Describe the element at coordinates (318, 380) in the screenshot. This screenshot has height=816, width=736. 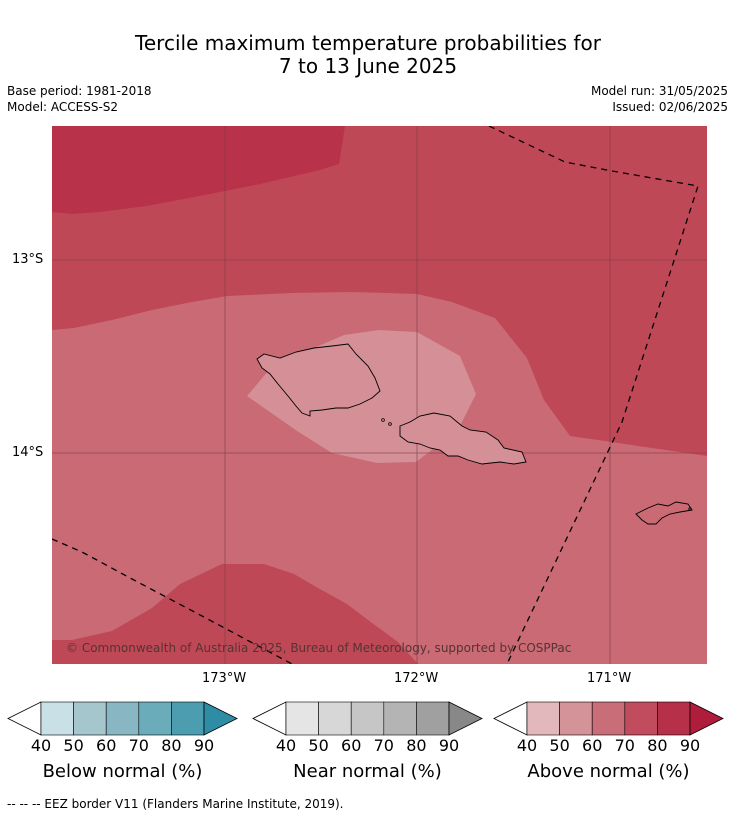
I see `upolu-island` at that location.